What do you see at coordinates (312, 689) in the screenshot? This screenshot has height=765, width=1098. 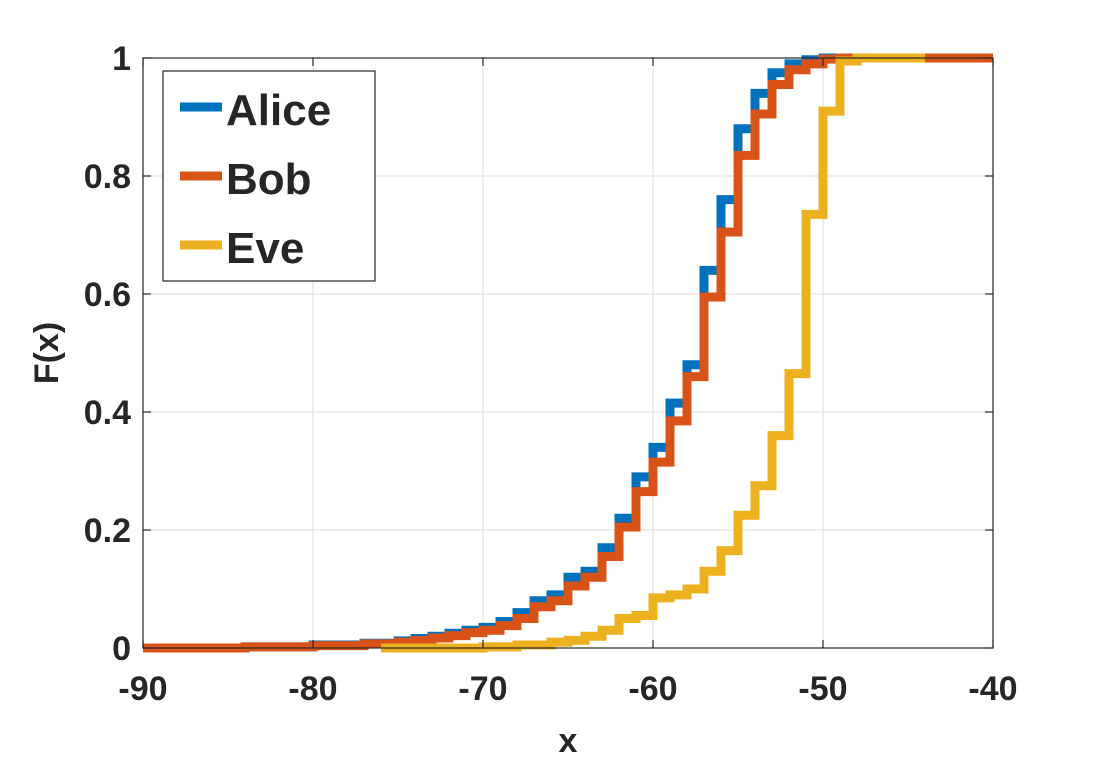 I see `x-tick-label: -80` at bounding box center [312, 689].